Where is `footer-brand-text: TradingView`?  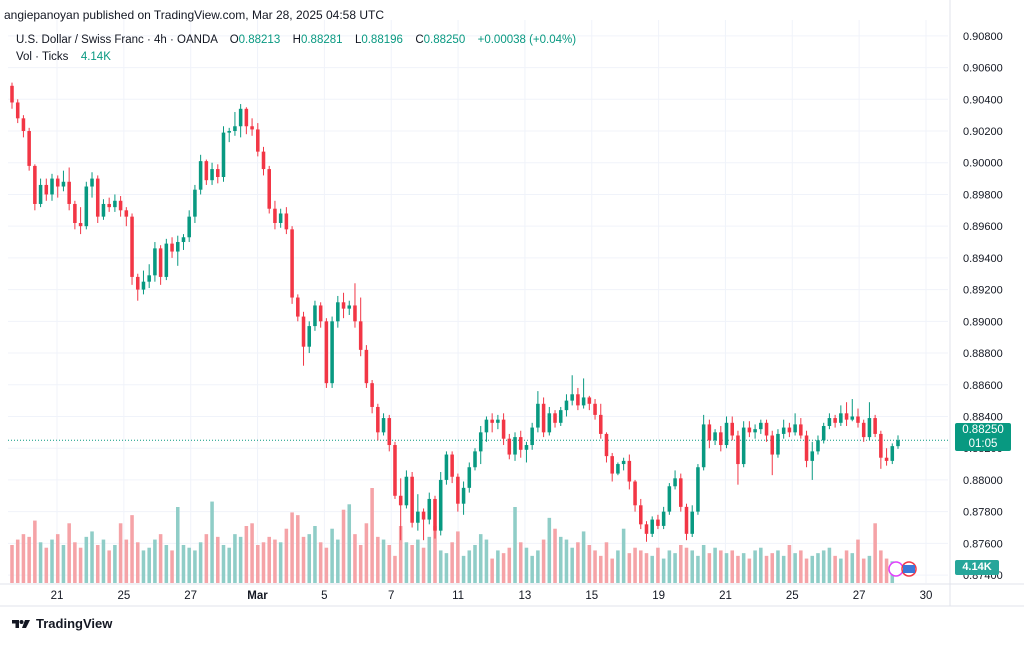 footer-brand-text: TradingView is located at coordinates (74, 623).